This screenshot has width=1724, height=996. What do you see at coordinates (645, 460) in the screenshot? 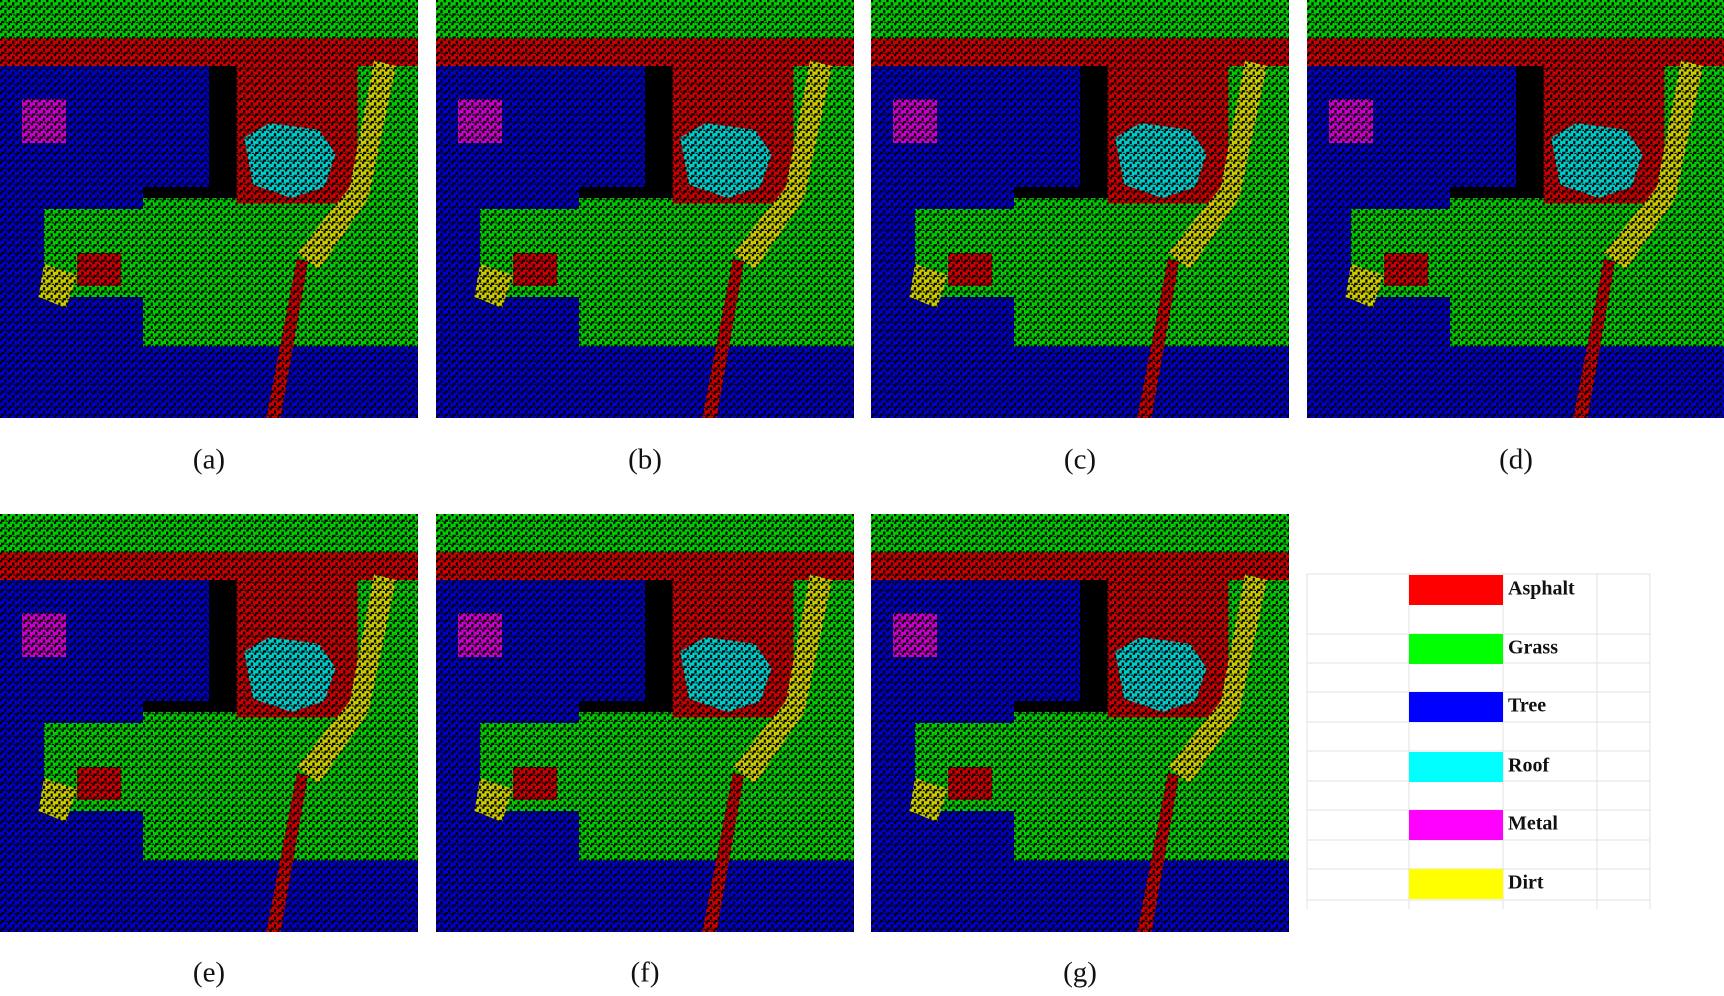
I see `panel-caption: (b)` at bounding box center [645, 460].